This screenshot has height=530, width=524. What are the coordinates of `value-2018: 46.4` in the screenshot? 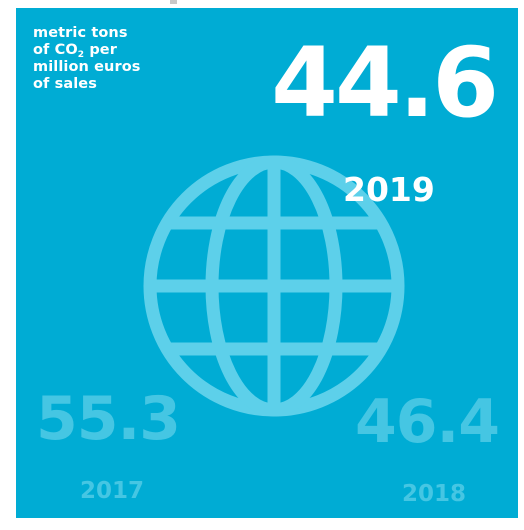 It's located at (427, 422).